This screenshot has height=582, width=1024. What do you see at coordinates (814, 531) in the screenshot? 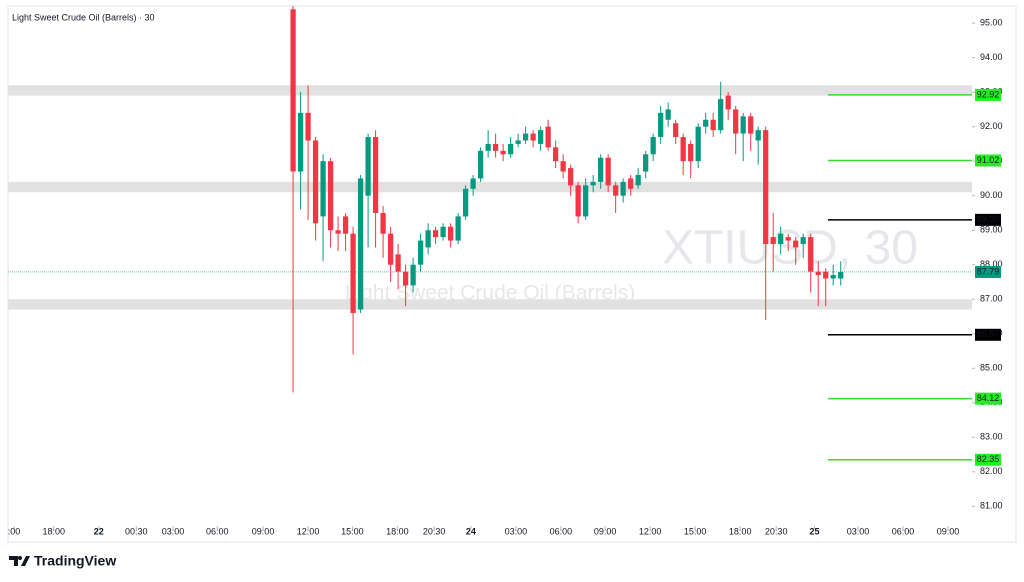
I see `x-tick-label: 25` at bounding box center [814, 531].